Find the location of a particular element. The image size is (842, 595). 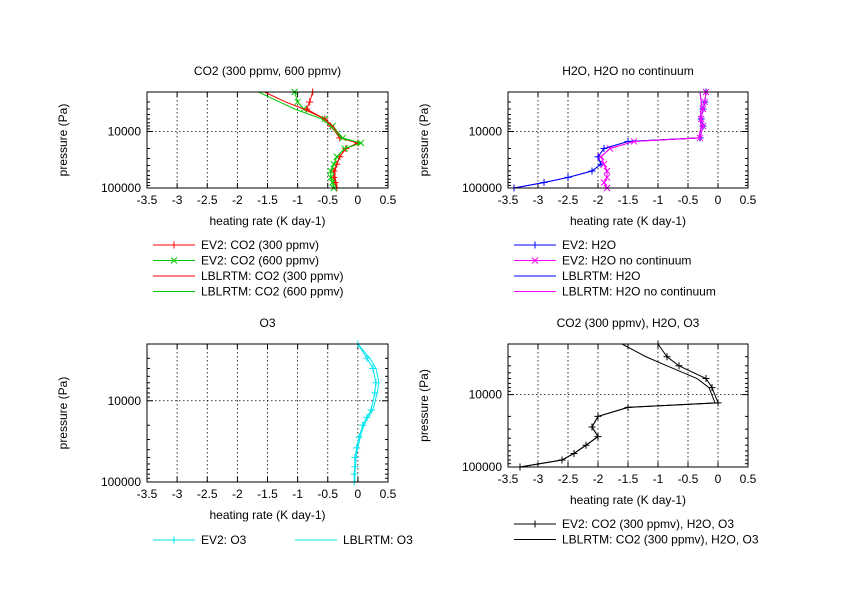

legend-entry: EV2: H2O no continuum is located at coordinates (626, 261).